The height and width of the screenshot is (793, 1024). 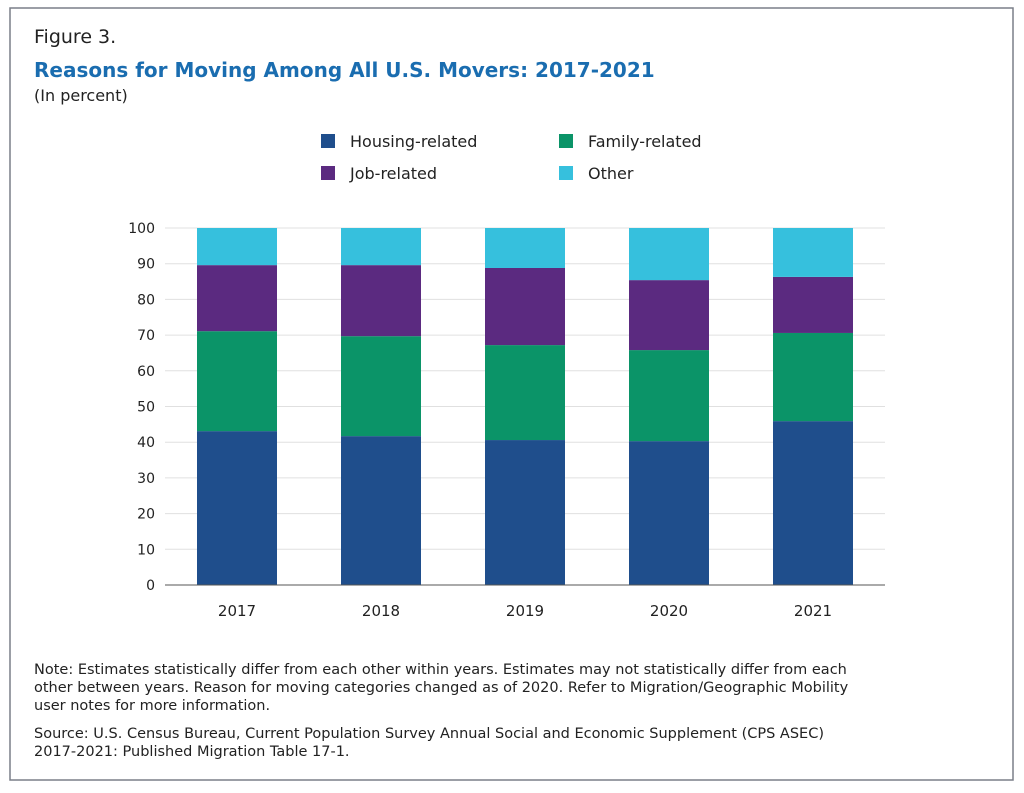 I want to click on x-tick-label: 2020, so click(x=669, y=611).